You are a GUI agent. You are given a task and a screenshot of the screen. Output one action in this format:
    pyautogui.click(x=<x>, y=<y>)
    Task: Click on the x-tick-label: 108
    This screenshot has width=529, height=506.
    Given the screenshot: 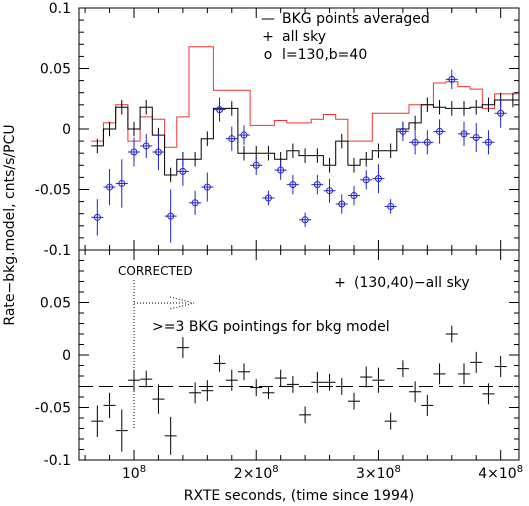 What is the action you would take?
    pyautogui.click(x=134, y=473)
    